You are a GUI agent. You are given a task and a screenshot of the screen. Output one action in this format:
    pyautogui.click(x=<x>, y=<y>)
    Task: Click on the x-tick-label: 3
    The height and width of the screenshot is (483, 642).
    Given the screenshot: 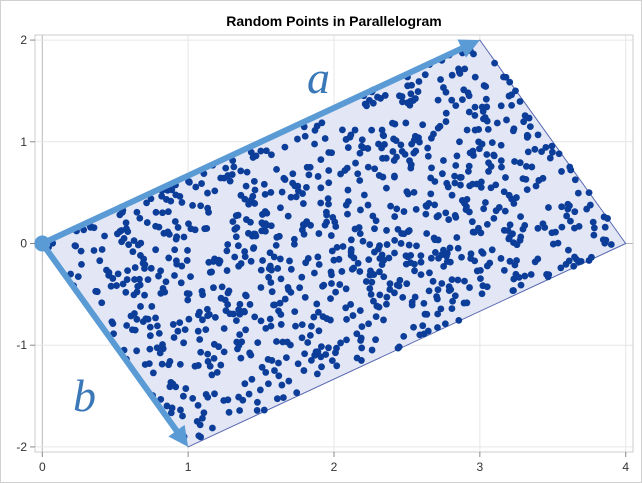 What is the action you would take?
    pyautogui.click(x=480, y=467)
    